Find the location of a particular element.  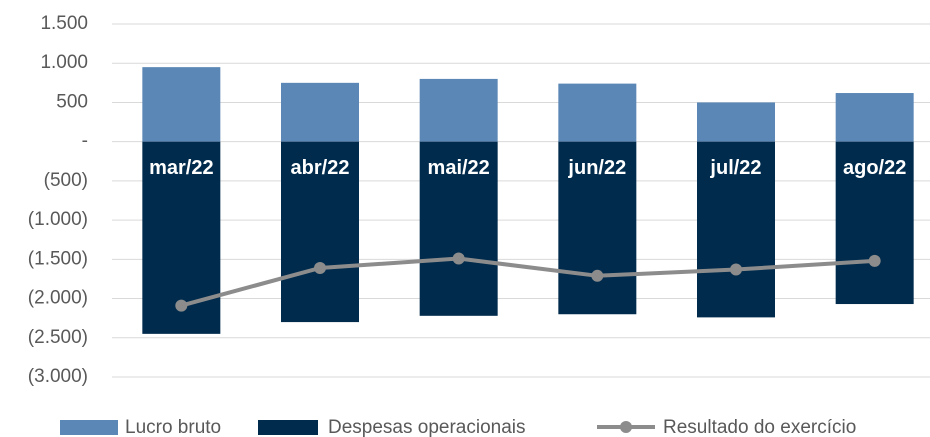

legend-marker is located at coordinates (626, 427).